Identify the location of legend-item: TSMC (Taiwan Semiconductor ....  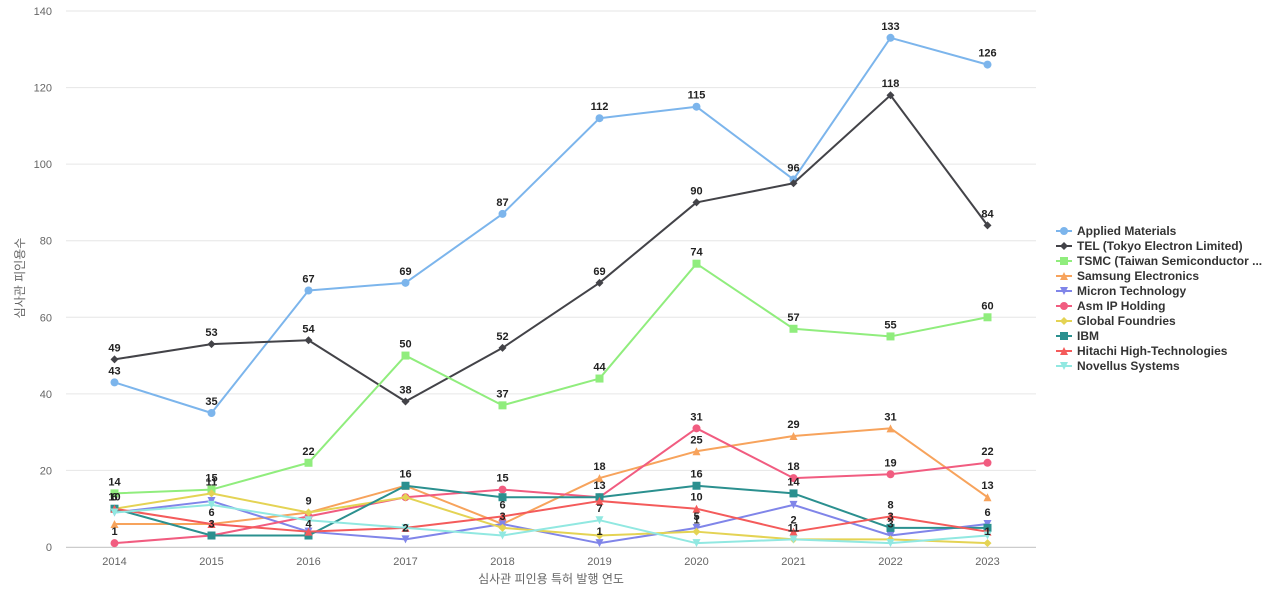
(1159, 261).